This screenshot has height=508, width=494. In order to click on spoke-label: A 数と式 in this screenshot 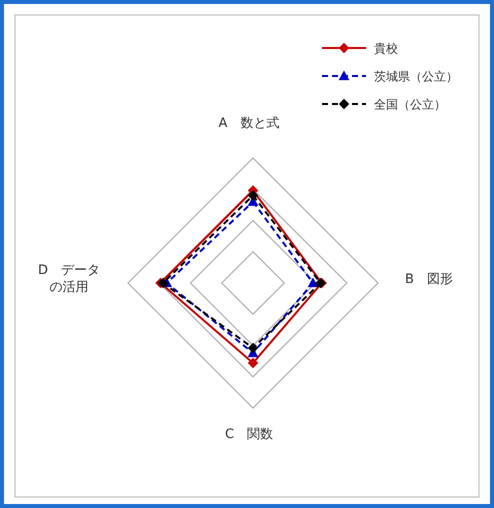, I will do `click(249, 123)`.